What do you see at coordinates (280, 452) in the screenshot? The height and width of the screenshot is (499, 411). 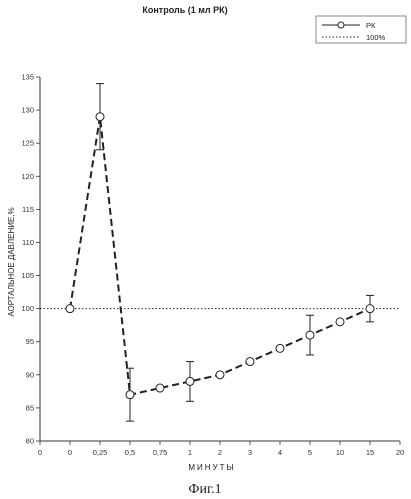 I see `x-tick-label: 4` at bounding box center [280, 452].